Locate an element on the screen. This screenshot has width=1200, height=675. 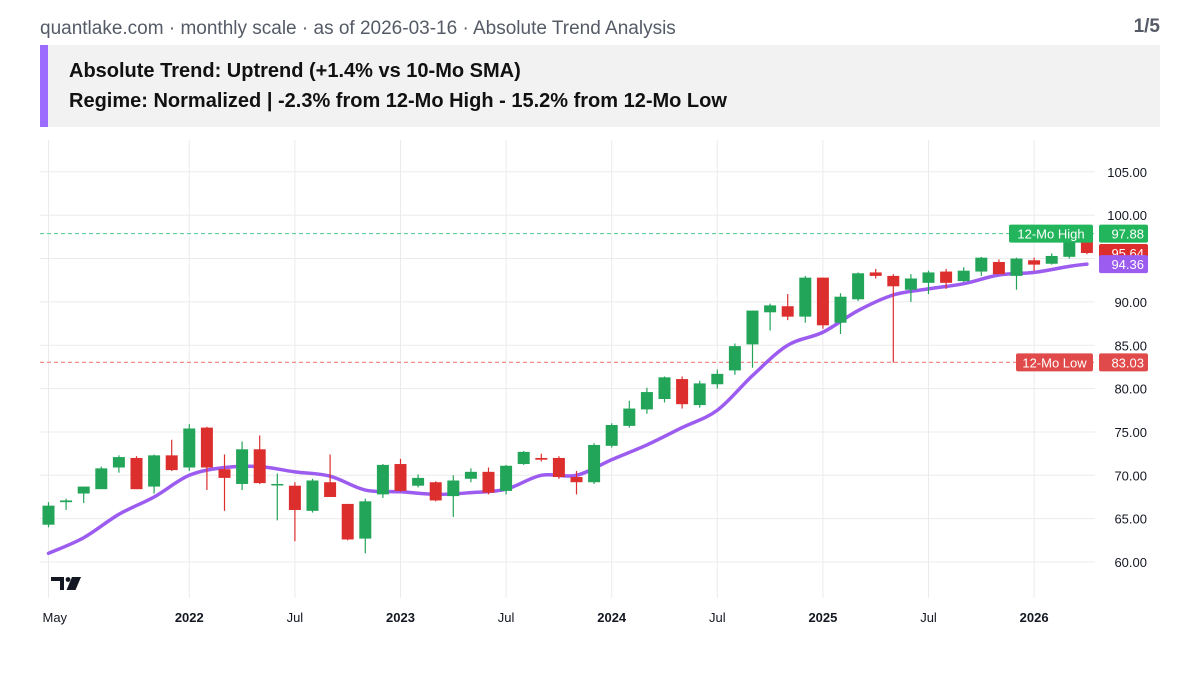
reference-label-text: 12-Mo High is located at coordinates (1050, 234).